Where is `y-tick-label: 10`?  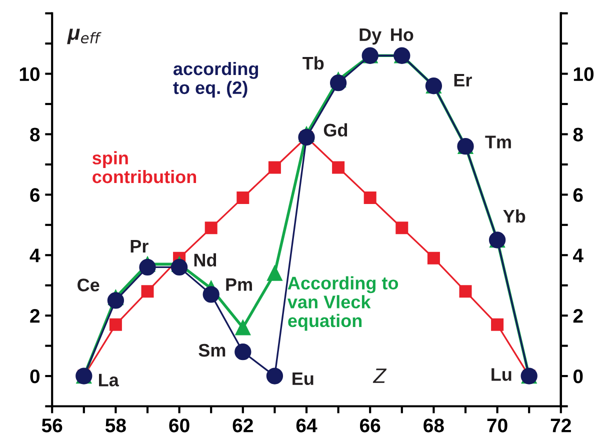 y-tick-label: 10 is located at coordinates (30, 74).